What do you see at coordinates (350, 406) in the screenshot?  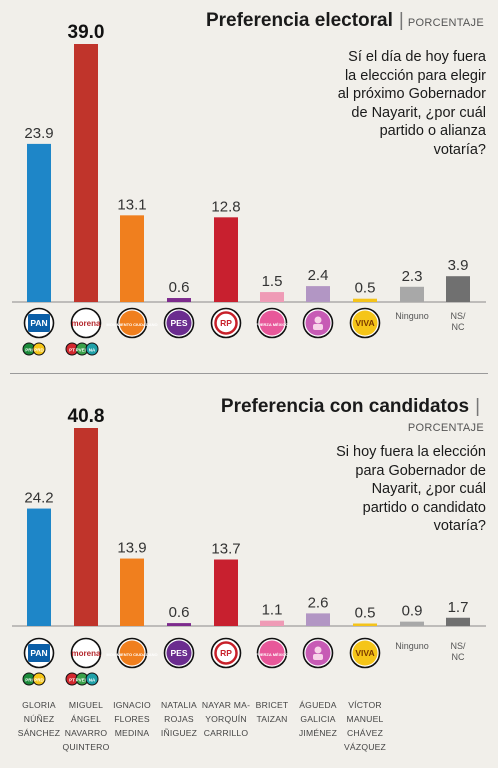 I see `panel2-title: Preferencia con candidatos |` at bounding box center [350, 406].